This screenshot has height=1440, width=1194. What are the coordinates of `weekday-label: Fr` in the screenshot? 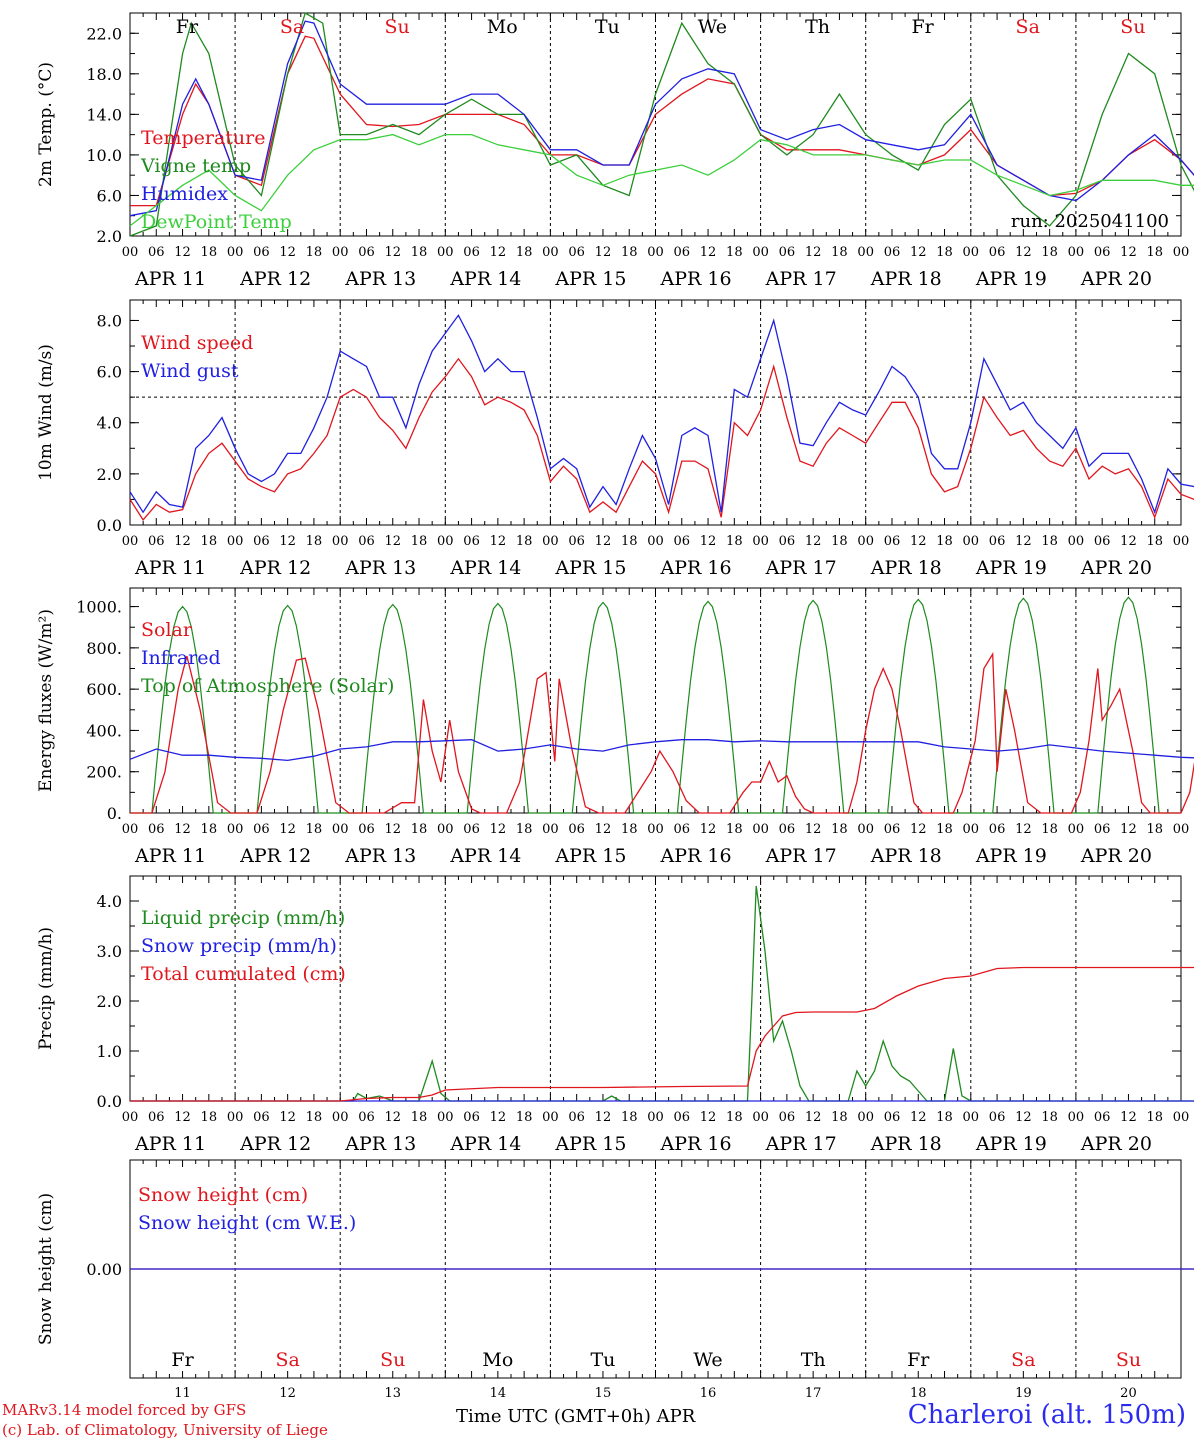 It's located at (918, 1360).